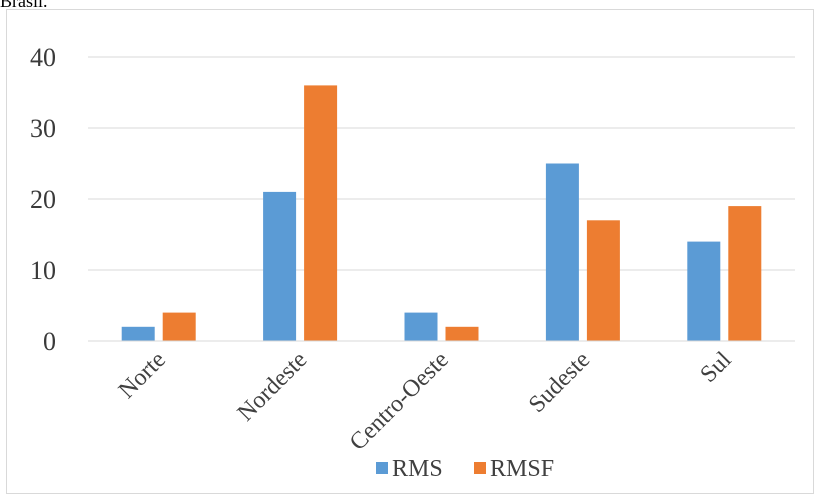 The image size is (817, 497). What do you see at coordinates (179, 326) in the screenshot?
I see `bar-rmsf-norte` at bounding box center [179, 326].